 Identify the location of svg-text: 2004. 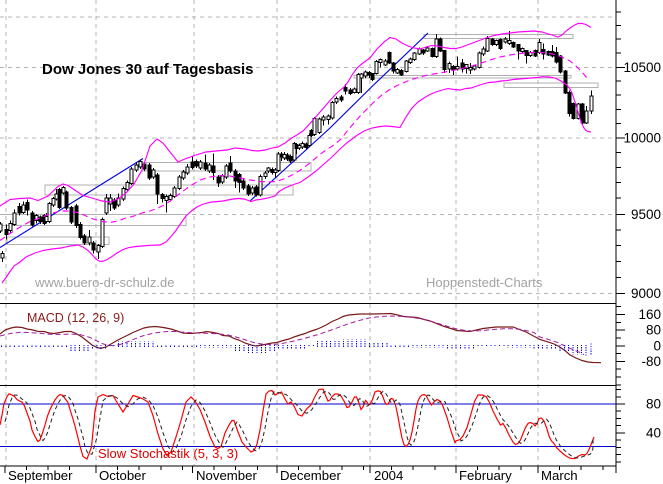
(388, 475).